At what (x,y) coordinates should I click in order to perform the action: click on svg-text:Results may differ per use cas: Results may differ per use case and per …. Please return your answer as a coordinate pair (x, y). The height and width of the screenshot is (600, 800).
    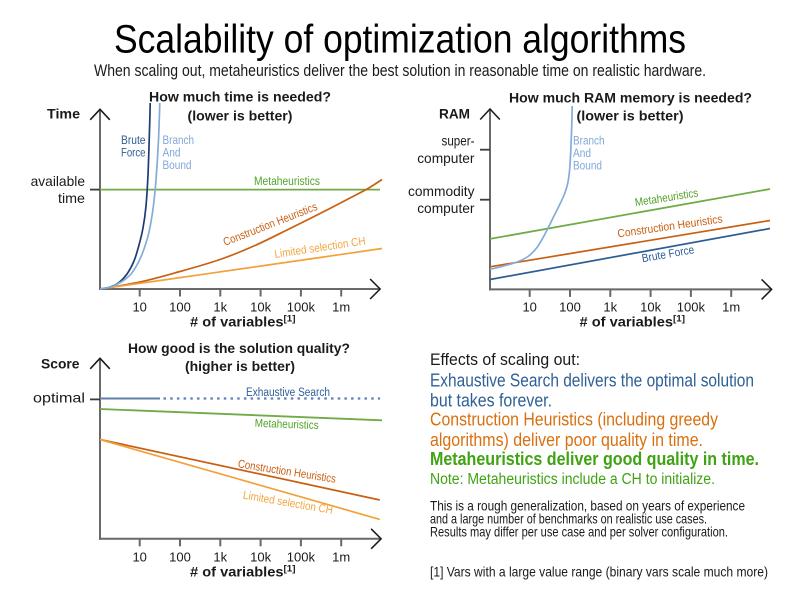
    Looking at the image, I should click on (579, 531).